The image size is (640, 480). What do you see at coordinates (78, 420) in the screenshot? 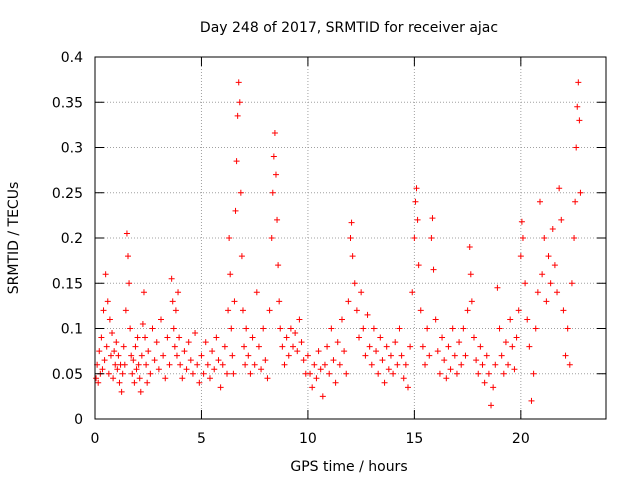
I see `y-tick-label: 0` at bounding box center [78, 420].